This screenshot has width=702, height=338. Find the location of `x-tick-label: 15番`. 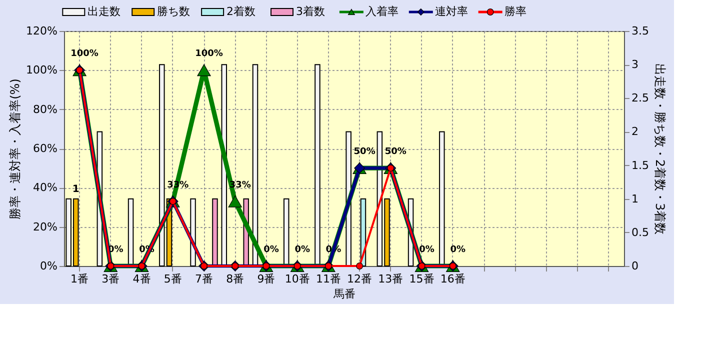

x-tick-label: 15番 is located at coordinates (421, 279).